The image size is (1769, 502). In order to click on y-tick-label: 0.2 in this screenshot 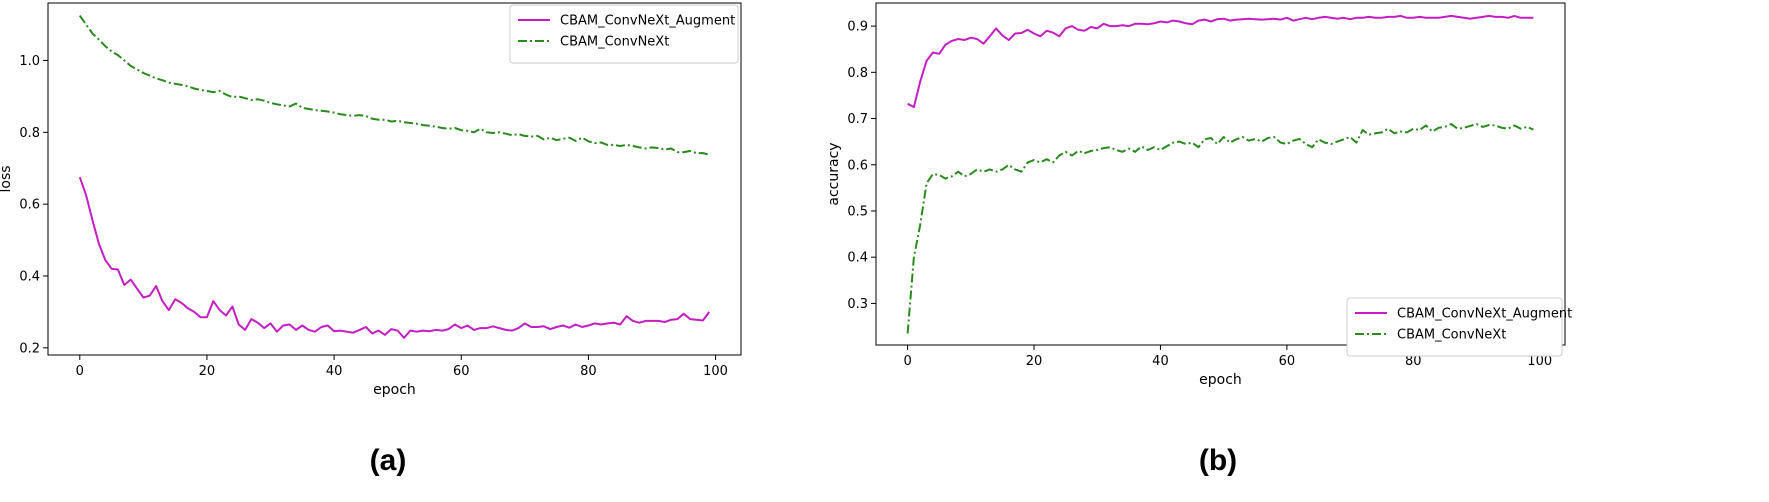, I will do `click(29, 348)`.